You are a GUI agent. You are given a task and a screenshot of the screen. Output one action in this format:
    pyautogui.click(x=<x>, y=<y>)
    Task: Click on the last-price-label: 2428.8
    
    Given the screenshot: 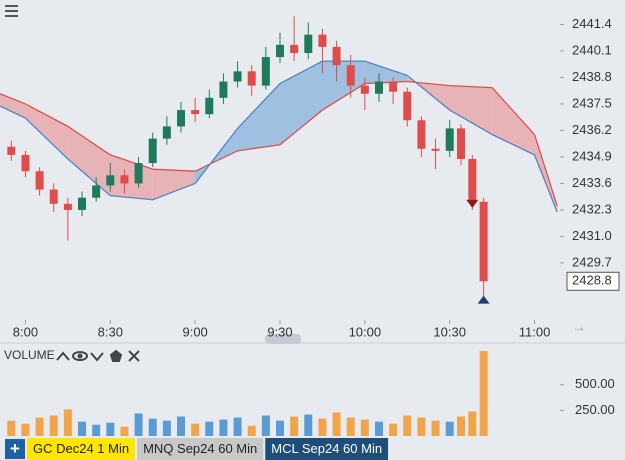 What is the action you would take?
    pyautogui.click(x=592, y=280)
    